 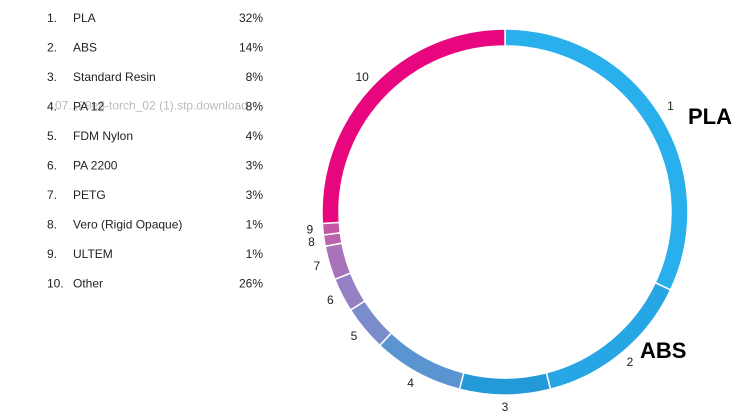 What do you see at coordinates (255, 136) in the screenshot?
I see `list-value: 4%` at bounding box center [255, 136].